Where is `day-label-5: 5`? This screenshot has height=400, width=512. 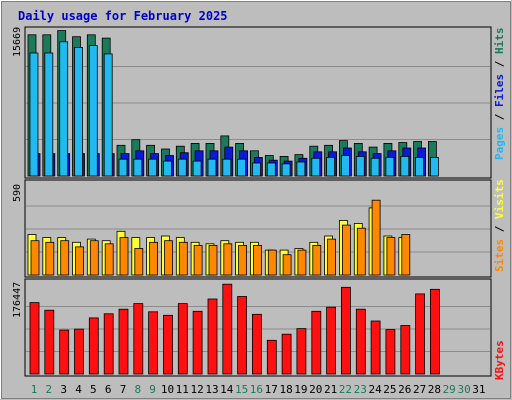
day-label-5: 5 is located at coordinates (93, 389).